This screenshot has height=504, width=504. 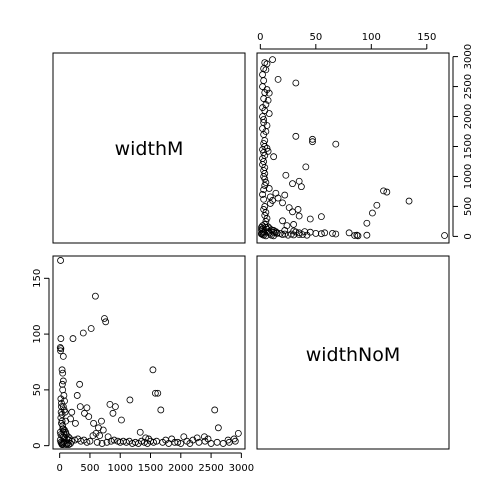 What do you see at coordinates (120, 468) in the screenshot?
I see `bottom-axis-tick-label: 1000` at bounding box center [120, 468].